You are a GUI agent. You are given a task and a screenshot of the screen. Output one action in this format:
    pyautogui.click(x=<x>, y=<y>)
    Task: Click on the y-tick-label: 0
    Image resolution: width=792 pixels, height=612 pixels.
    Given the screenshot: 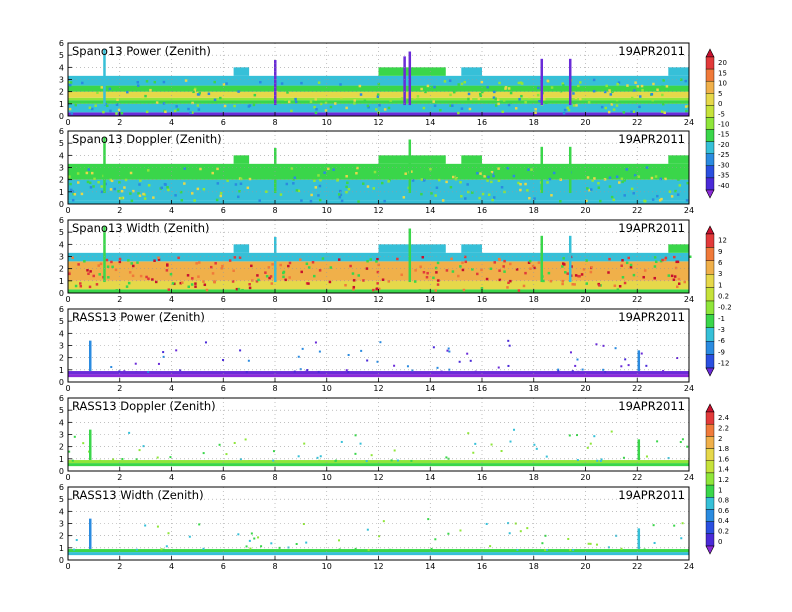 What is the action you would take?
    pyautogui.click(x=61, y=471)
    